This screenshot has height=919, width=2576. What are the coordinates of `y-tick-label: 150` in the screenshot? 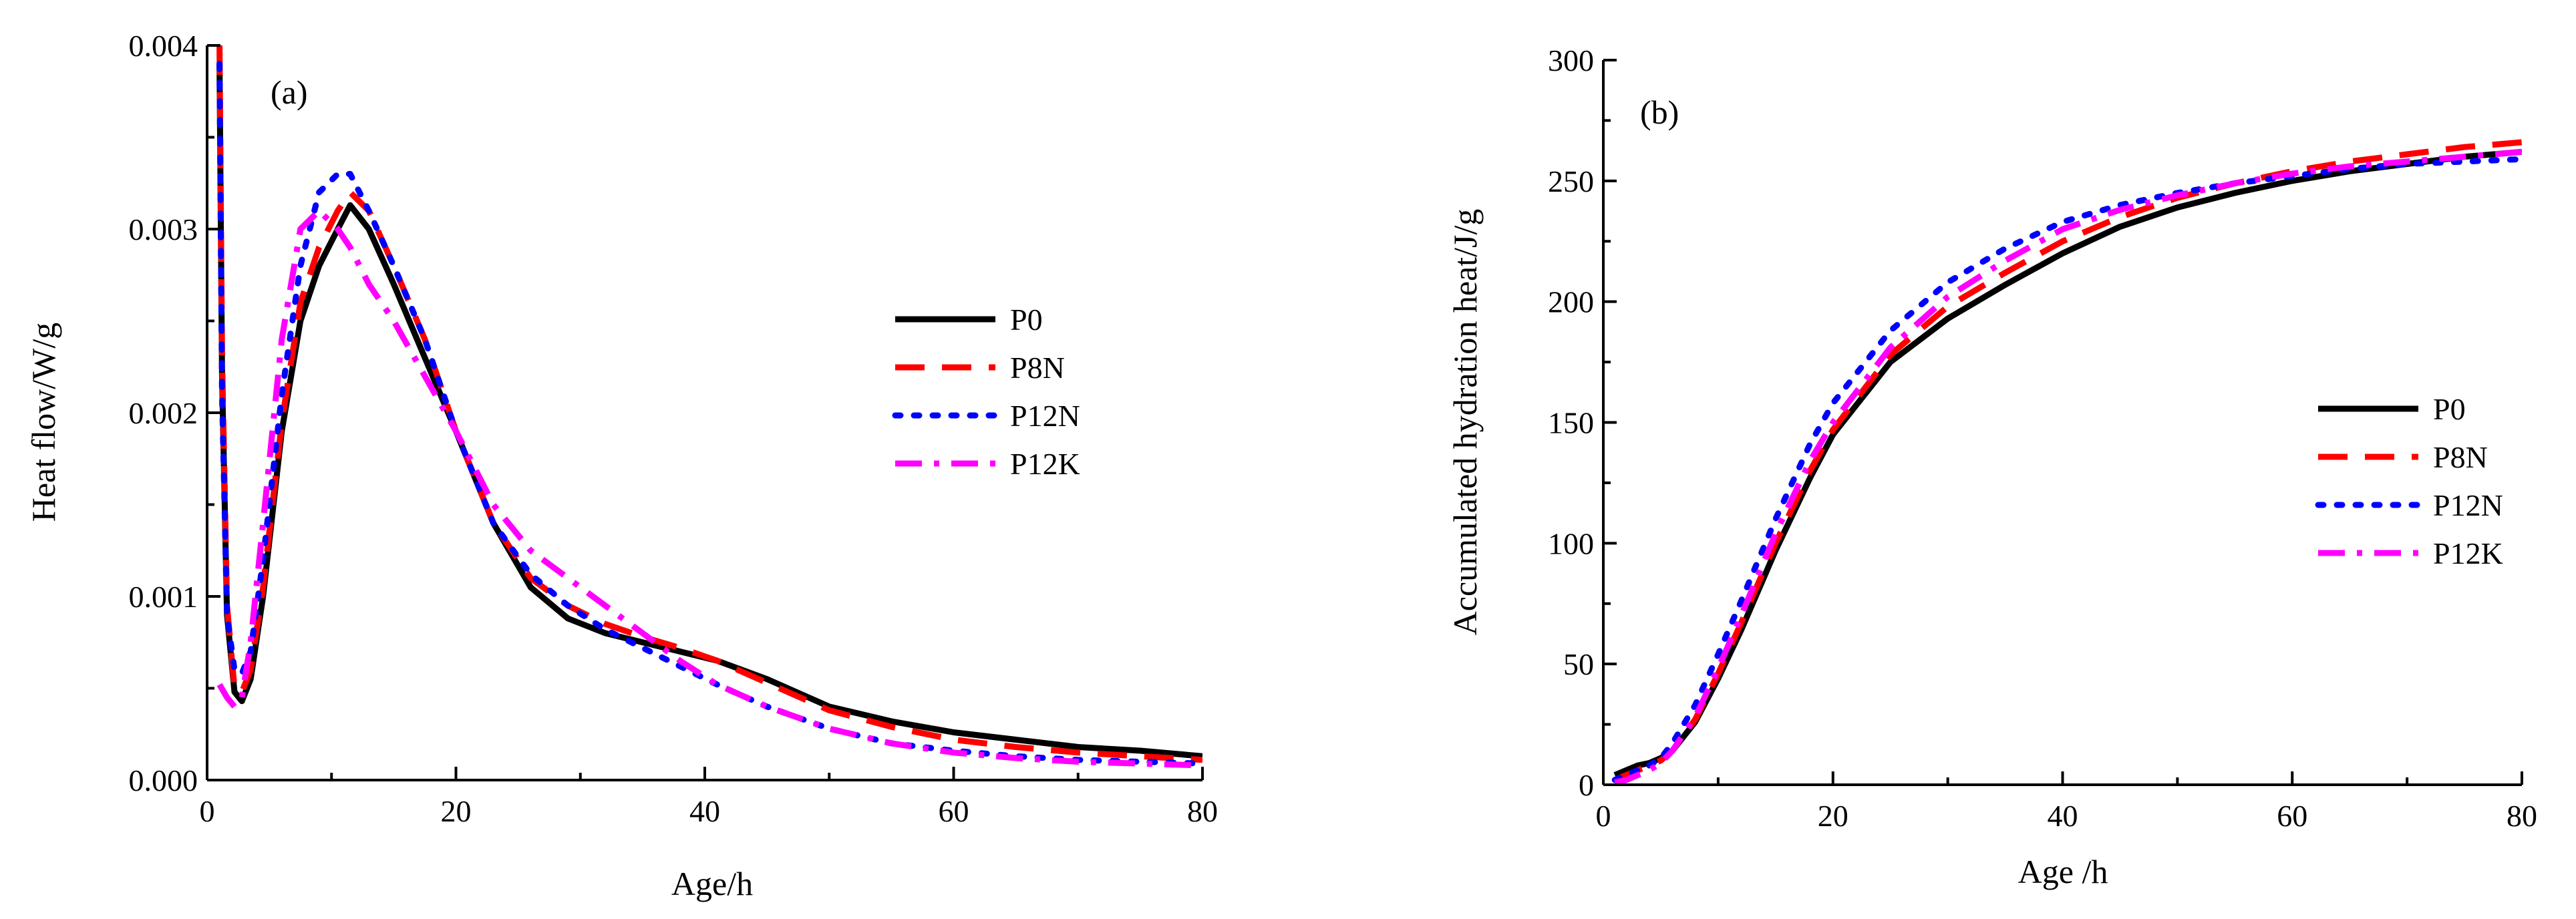 It's located at (1571, 423).